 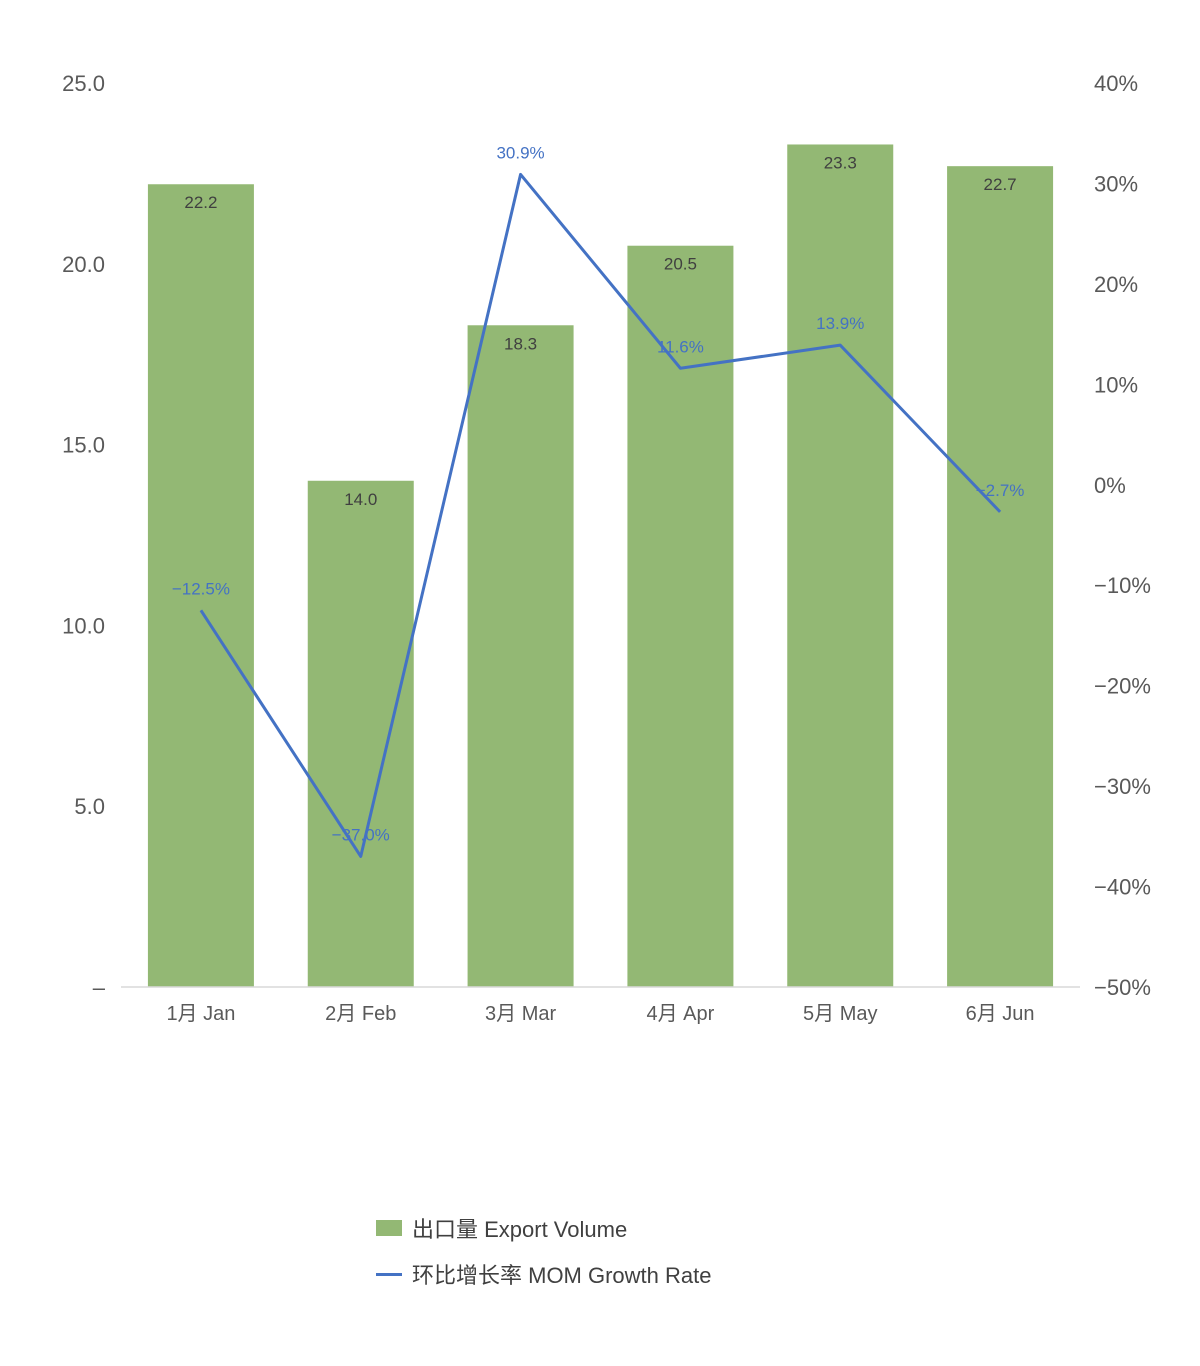 I want to click on y-left-tick-label: 25.0, so click(x=83, y=83).